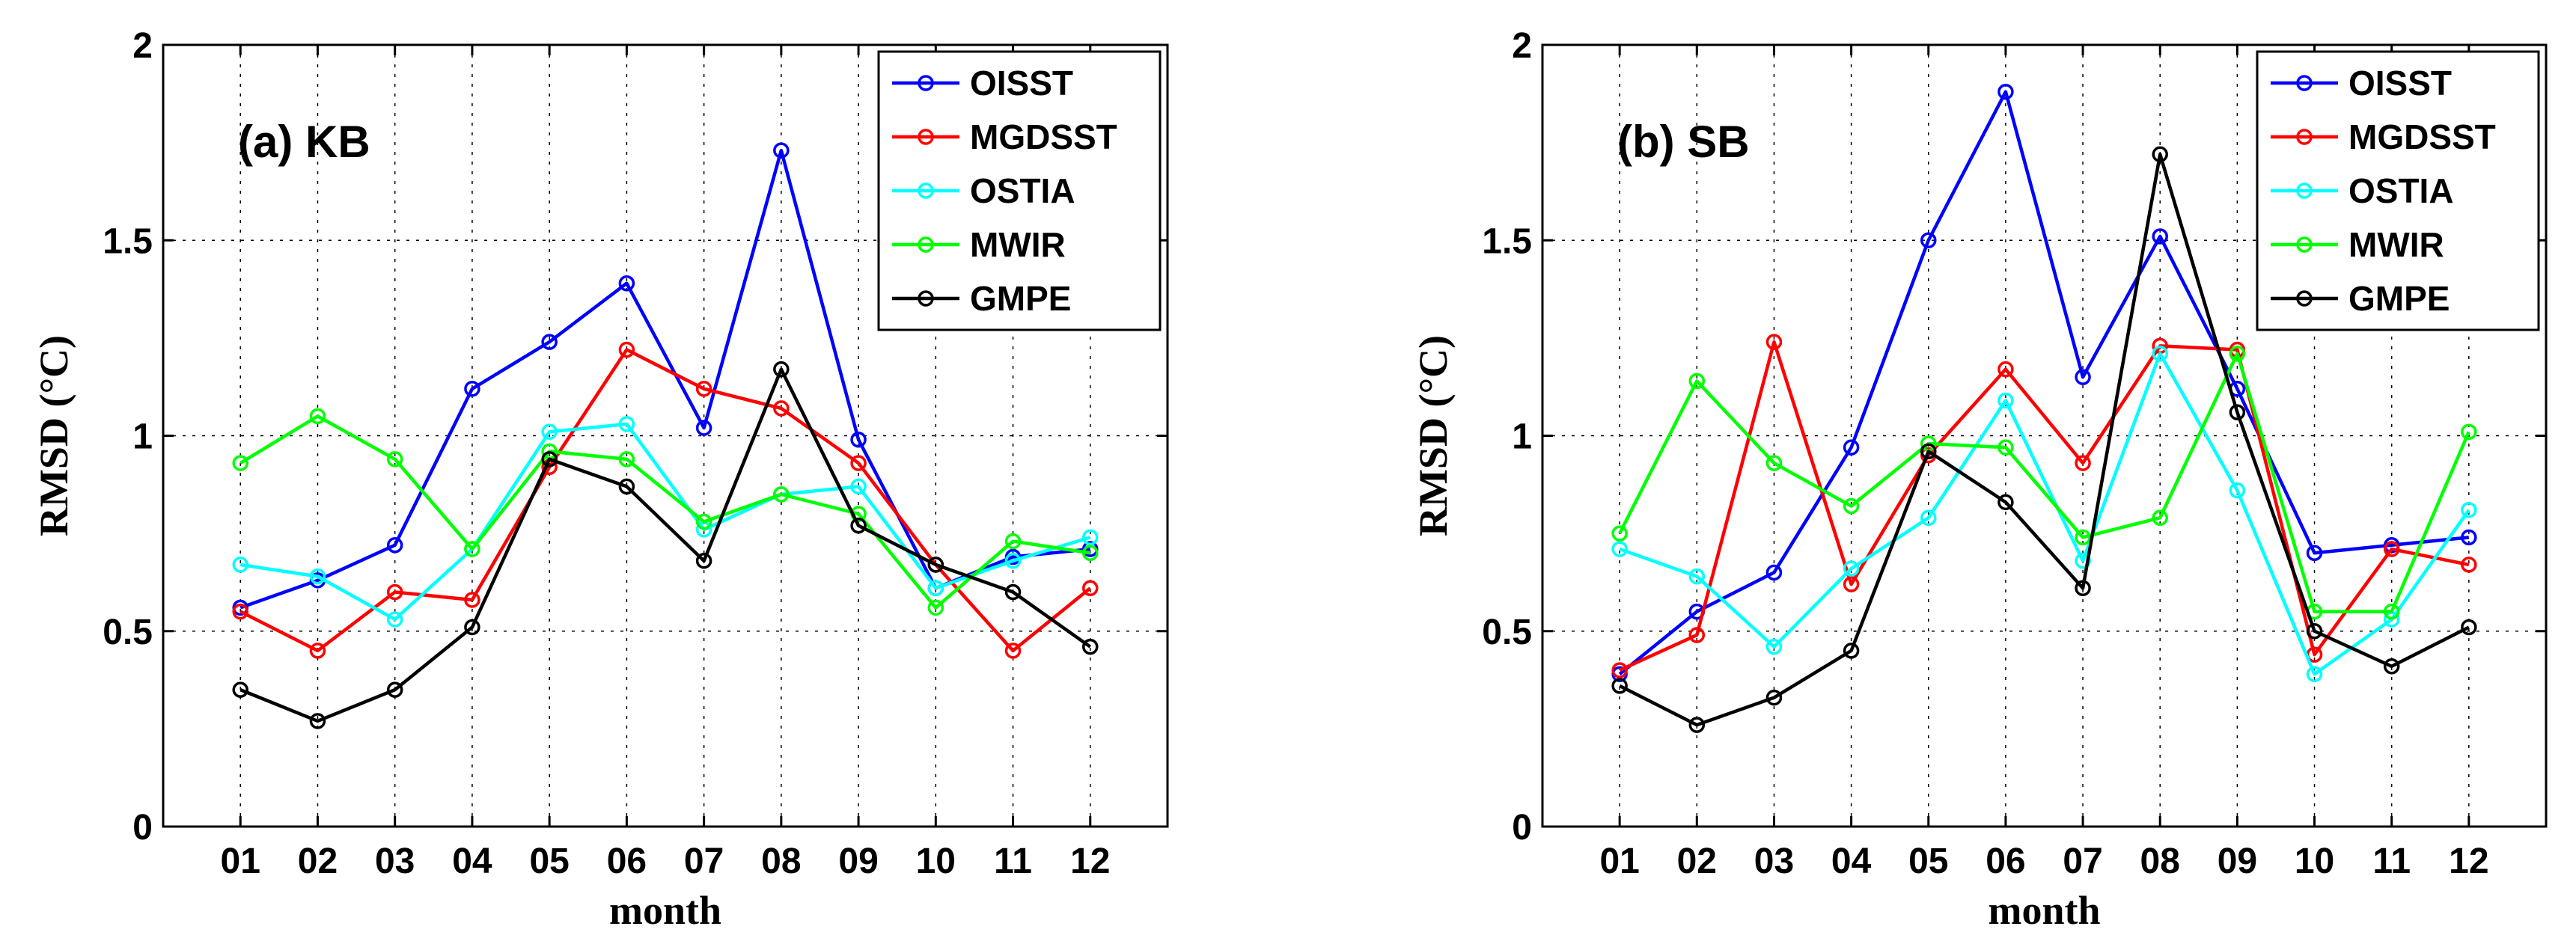  What do you see at coordinates (1522, 46) in the screenshot?
I see `y-tick-label: 2` at bounding box center [1522, 46].